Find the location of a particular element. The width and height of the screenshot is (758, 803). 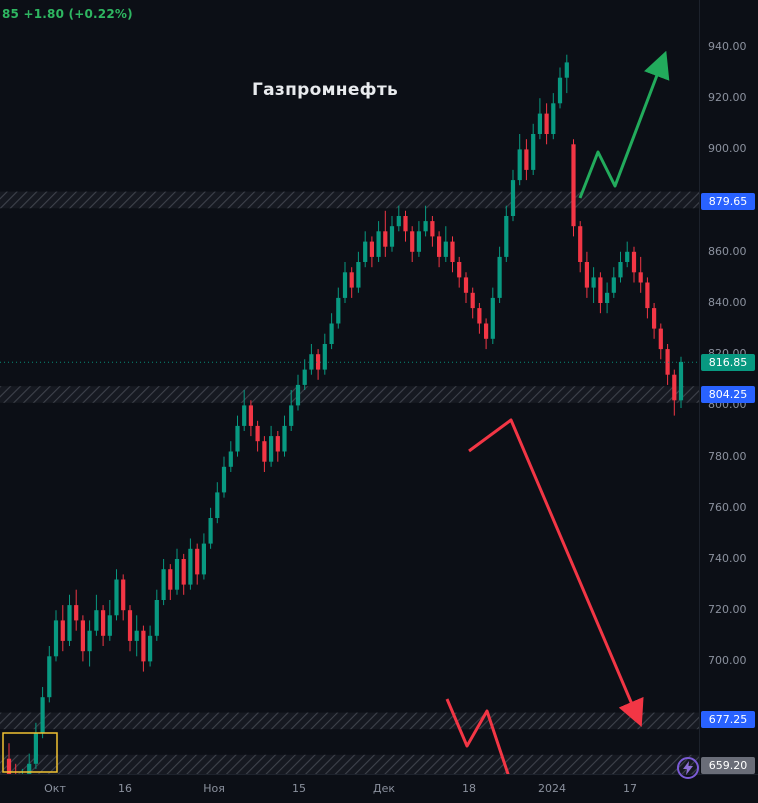

price-tick: 900.00 is located at coordinates (727, 149).